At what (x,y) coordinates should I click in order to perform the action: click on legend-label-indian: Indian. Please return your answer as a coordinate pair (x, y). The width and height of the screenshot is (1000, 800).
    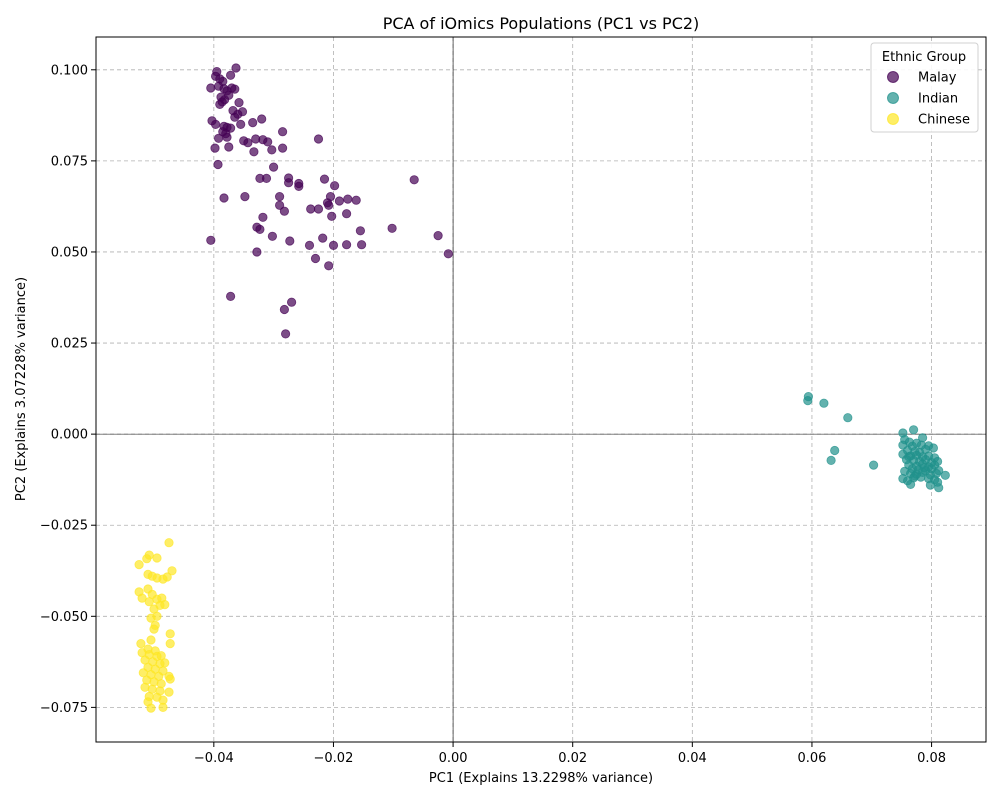
    Looking at the image, I should click on (938, 99).